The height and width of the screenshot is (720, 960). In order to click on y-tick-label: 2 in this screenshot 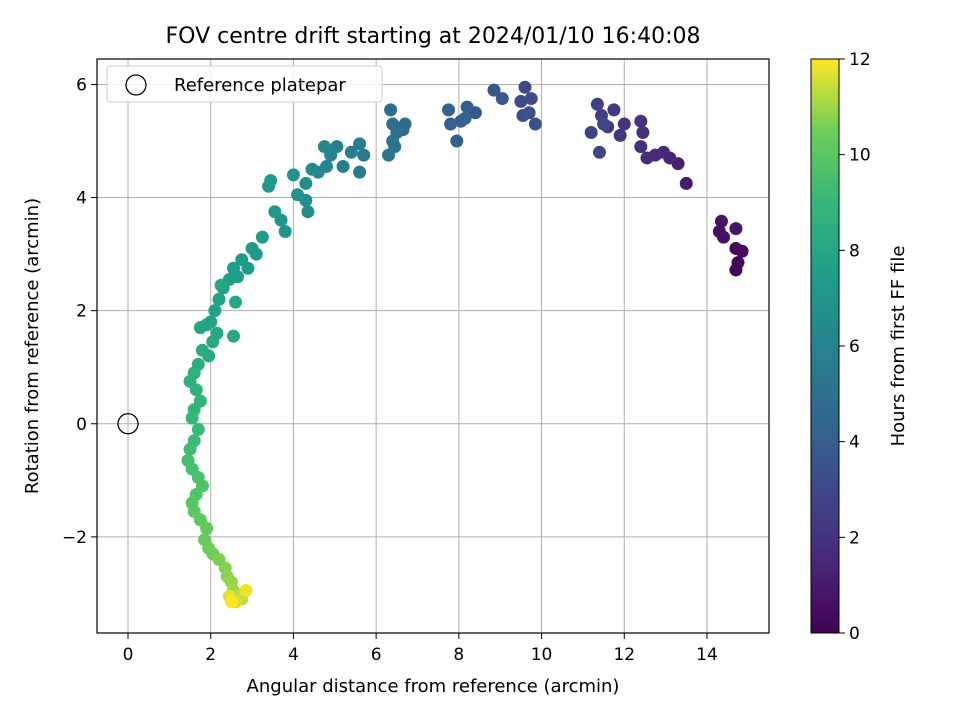, I will do `click(81, 312)`.